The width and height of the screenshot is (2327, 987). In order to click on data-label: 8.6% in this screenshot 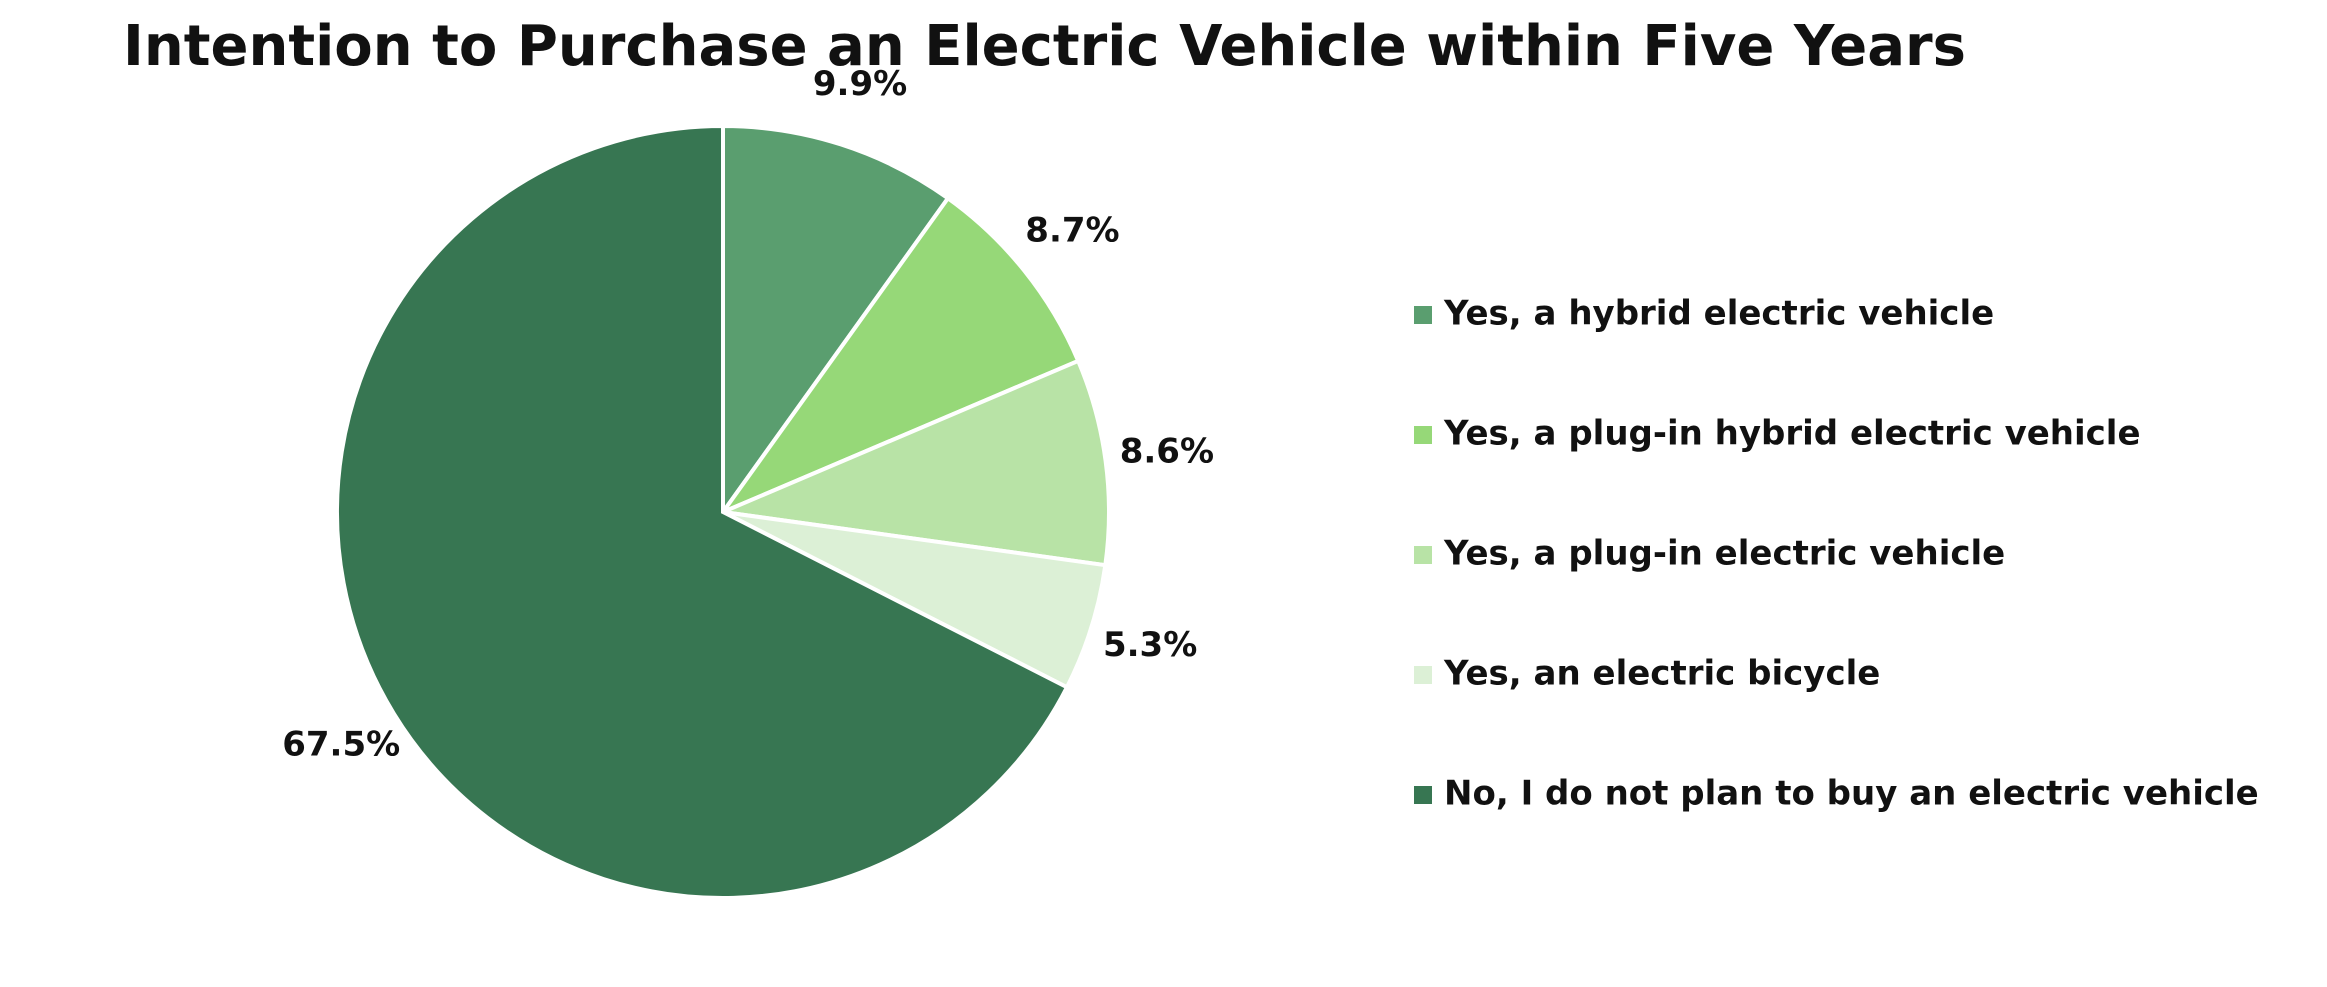, I will do `click(1167, 452)`.